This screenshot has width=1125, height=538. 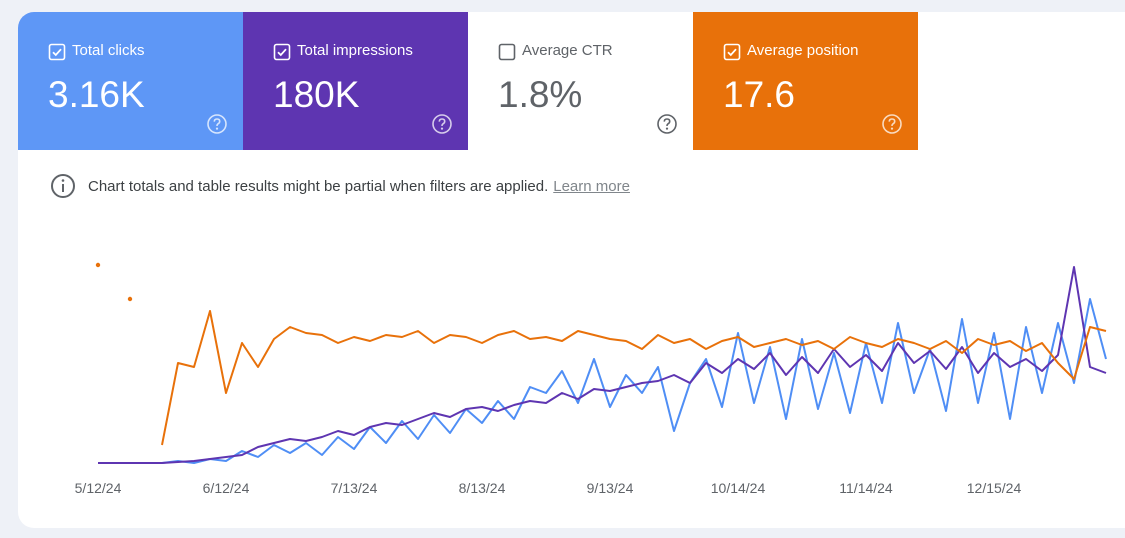 What do you see at coordinates (482, 488) in the screenshot?
I see `x-tick-label: 8/13/24` at bounding box center [482, 488].